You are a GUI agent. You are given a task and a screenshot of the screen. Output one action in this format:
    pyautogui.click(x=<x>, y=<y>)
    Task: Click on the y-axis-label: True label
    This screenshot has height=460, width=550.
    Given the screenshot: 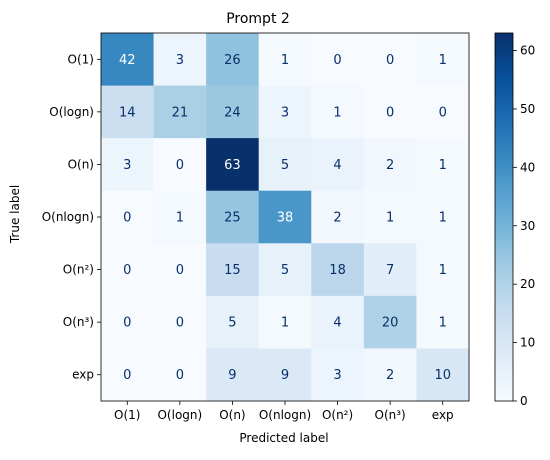 What is the action you would take?
    pyautogui.click(x=15, y=214)
    